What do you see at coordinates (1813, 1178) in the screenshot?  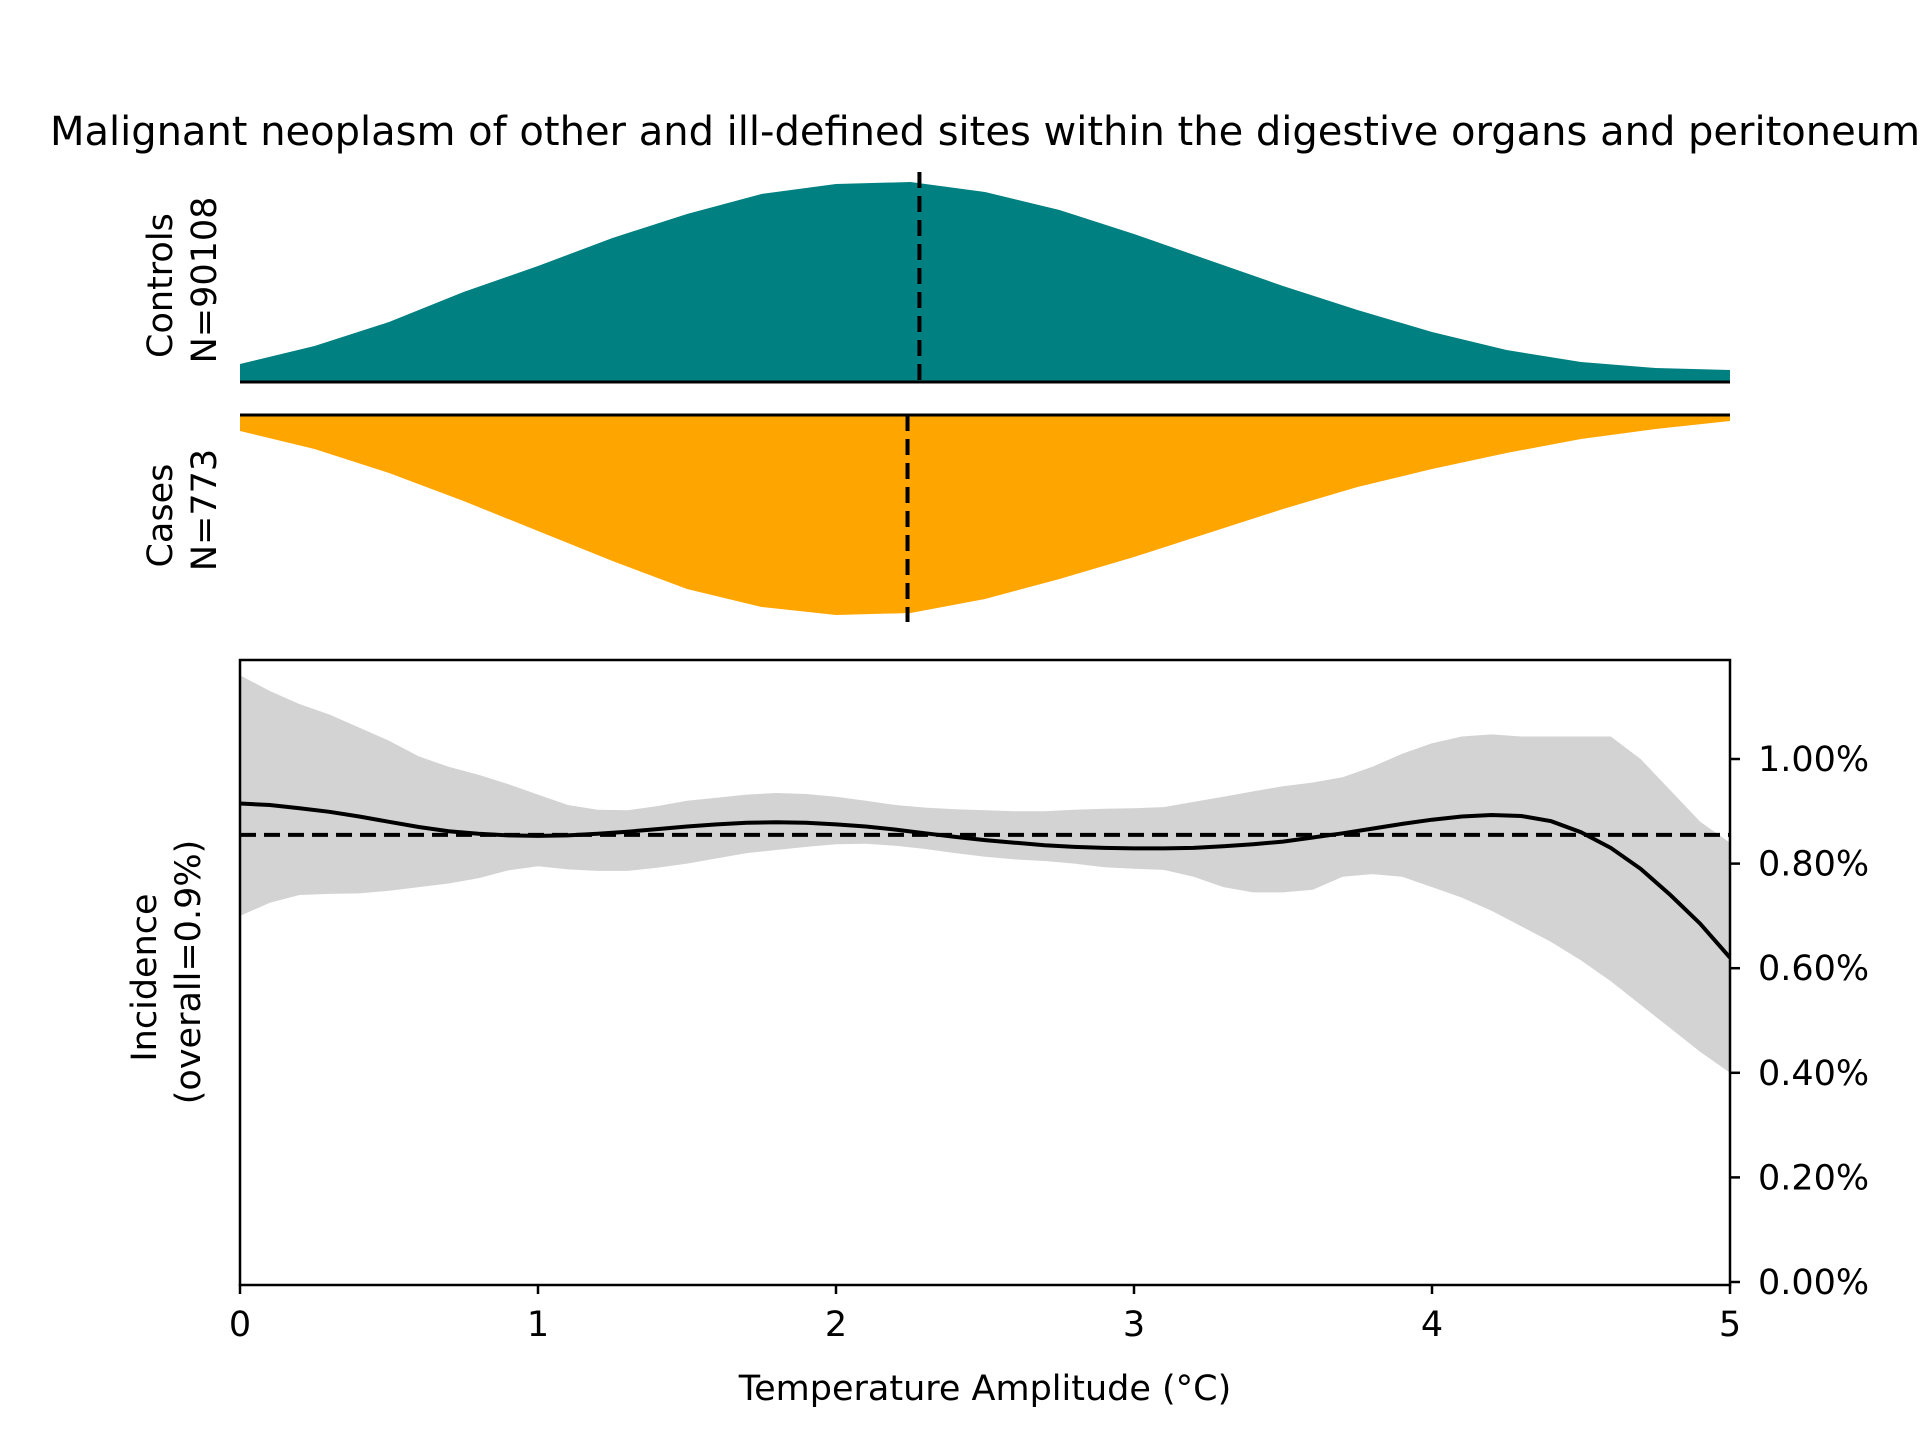 I see `y-tick-label: 0.20%` at bounding box center [1813, 1178].